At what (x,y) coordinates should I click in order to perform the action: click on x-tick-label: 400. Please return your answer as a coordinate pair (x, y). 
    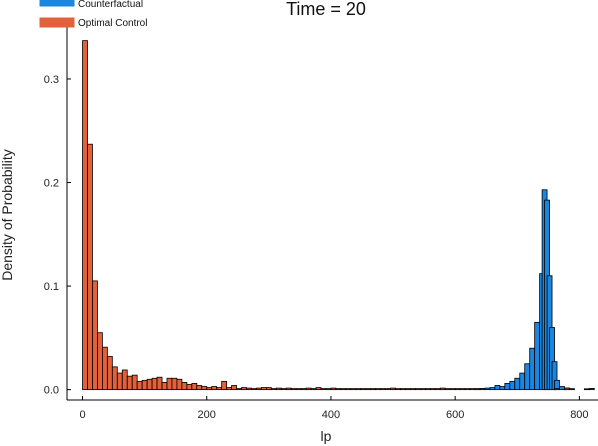
    Looking at the image, I should click on (331, 415).